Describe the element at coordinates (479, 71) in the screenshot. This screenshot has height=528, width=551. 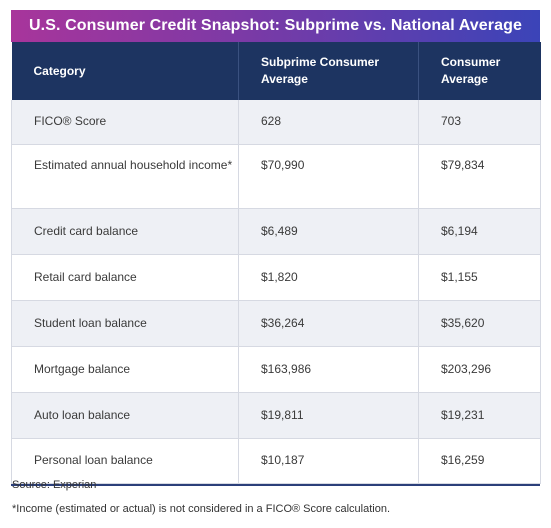
I see `header-consumer: Consumer Average` at that location.